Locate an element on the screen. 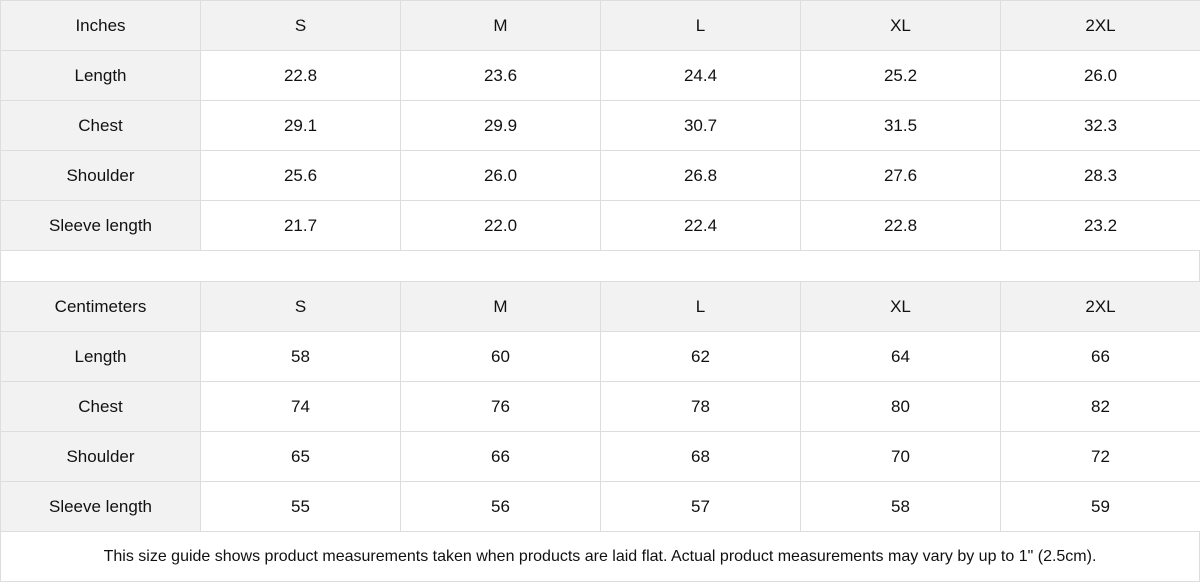  measurement-cell: 57 is located at coordinates (701, 507).